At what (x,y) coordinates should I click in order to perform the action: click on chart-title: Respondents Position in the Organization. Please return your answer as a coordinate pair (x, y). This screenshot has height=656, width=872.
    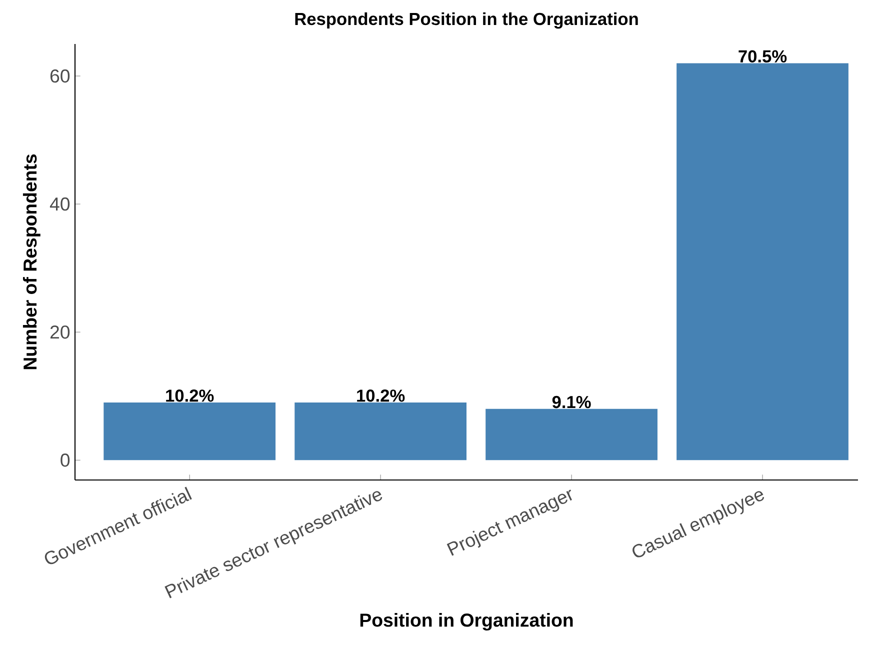
    Looking at the image, I should click on (466, 20).